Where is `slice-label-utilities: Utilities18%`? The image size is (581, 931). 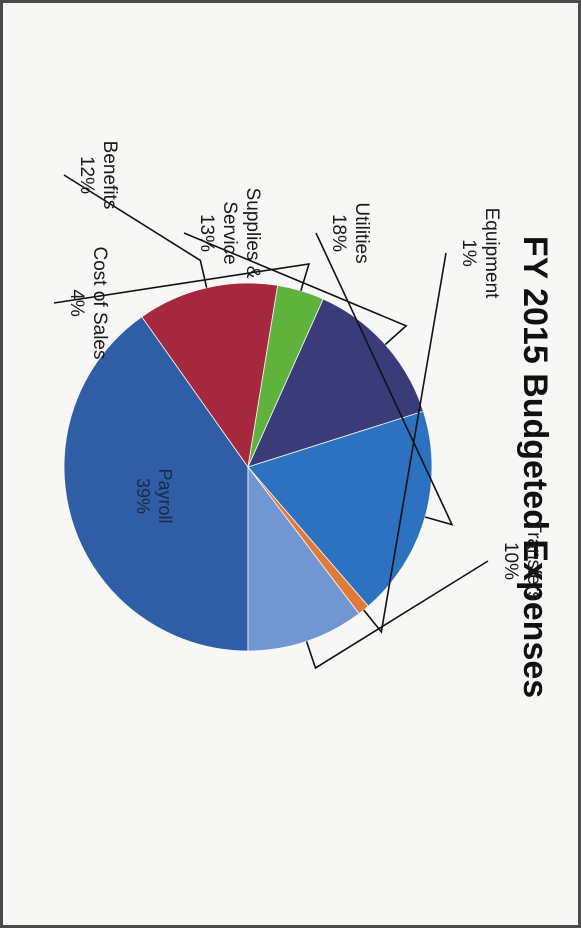 slice-label-utilities: Utilities18% is located at coordinates (350, 232).